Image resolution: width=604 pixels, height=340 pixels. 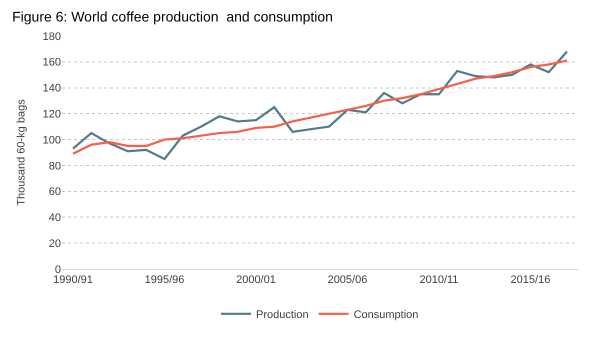 What do you see at coordinates (21, 152) in the screenshot?
I see `y-axis-title: Thousand 60-kg bags` at bounding box center [21, 152].